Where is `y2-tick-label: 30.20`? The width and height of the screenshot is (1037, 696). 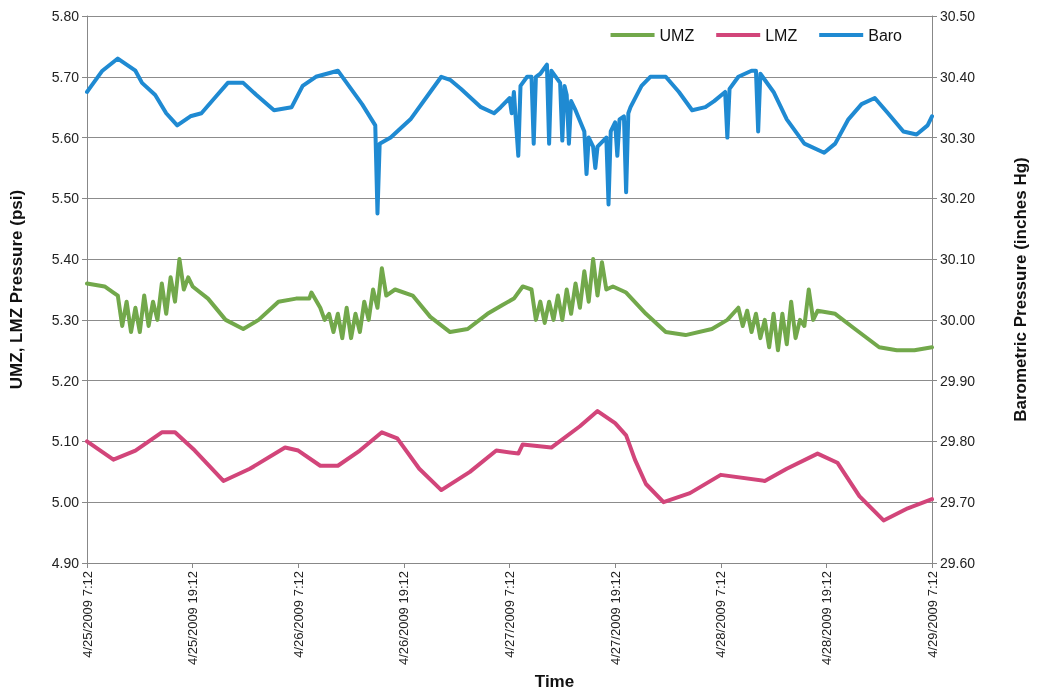
y2-tick-label: 30.20 is located at coordinates (958, 198).